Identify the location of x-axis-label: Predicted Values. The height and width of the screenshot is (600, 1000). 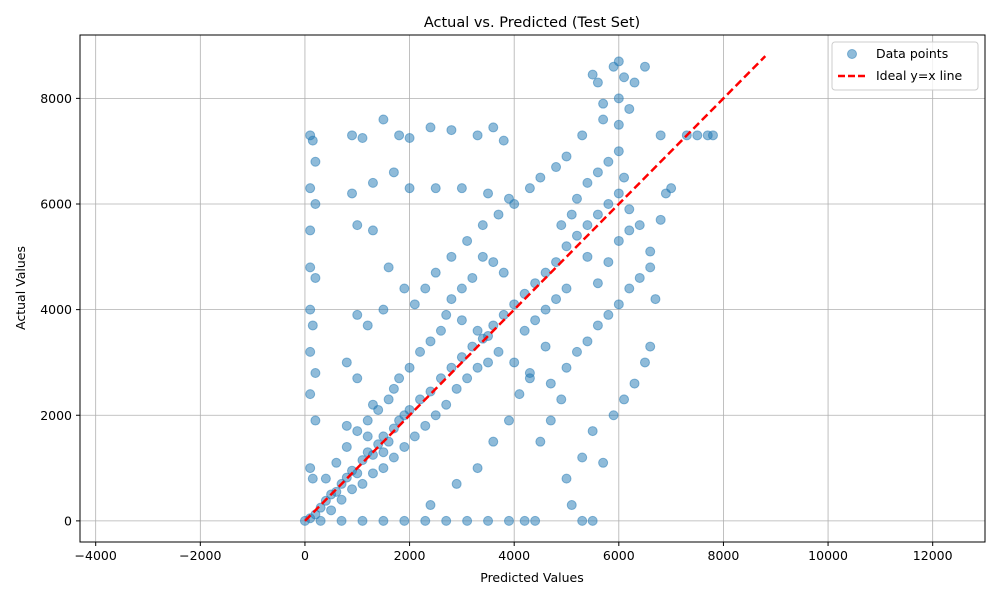
(532, 577).